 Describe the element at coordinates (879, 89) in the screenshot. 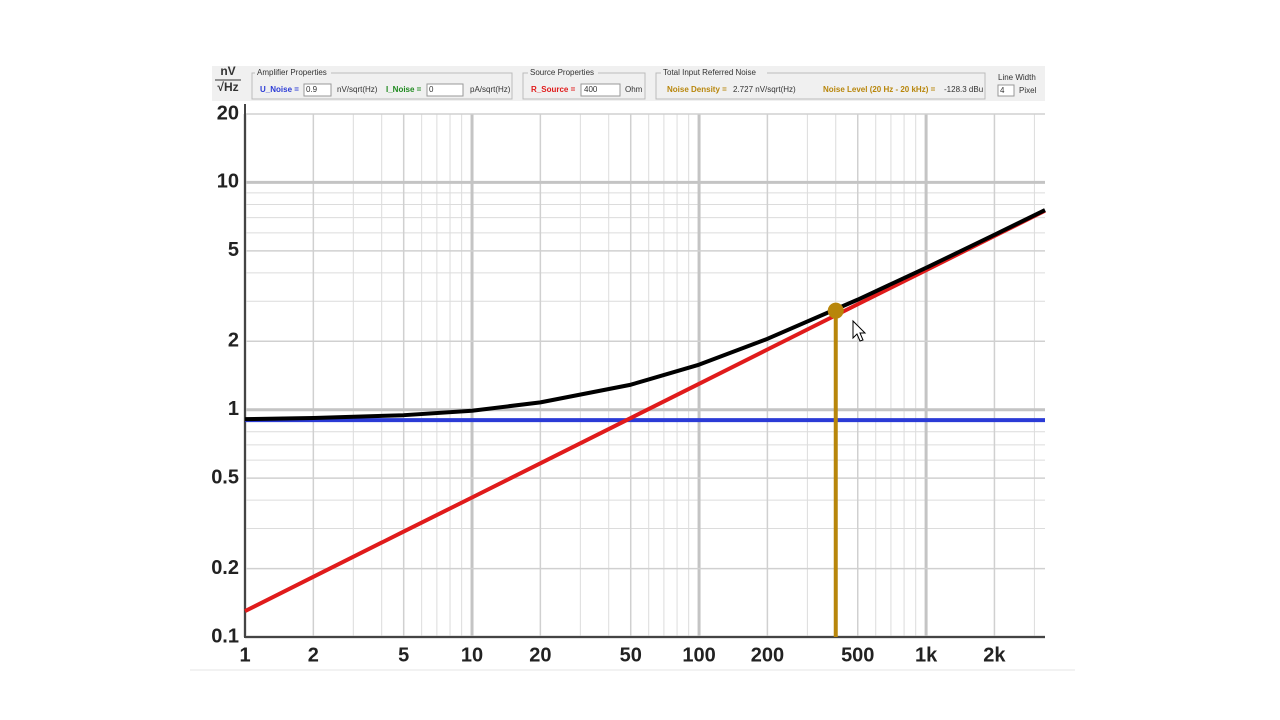

I see `level-label: Noise Level (20 Hz - 20 kHz) =` at that location.